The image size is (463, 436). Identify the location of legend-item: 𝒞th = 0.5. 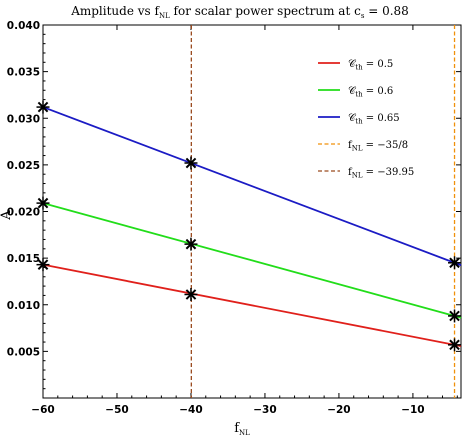
(355, 65).